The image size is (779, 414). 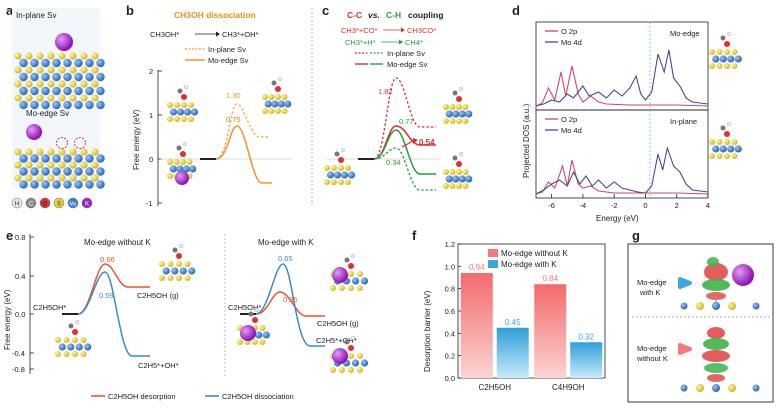 I want to click on moedge-slab-structure, so click(x=59, y=168).